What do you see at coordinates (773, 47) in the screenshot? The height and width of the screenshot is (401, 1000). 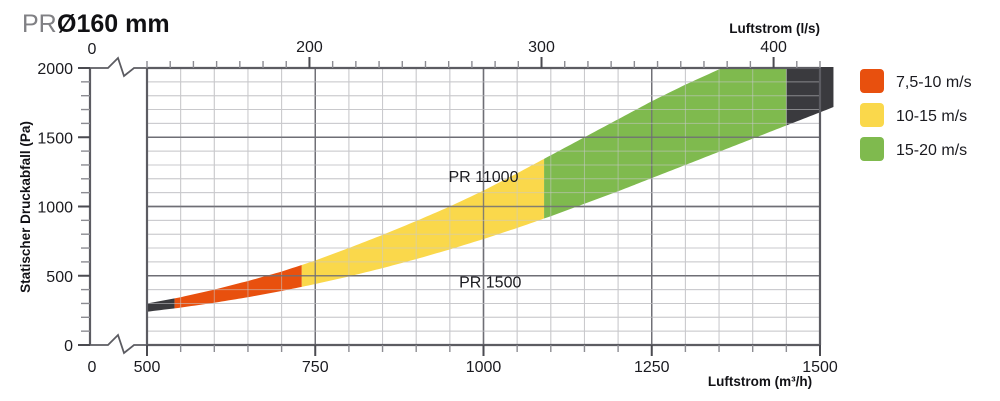 I see `x-top-tick-label: 400` at bounding box center [773, 47].